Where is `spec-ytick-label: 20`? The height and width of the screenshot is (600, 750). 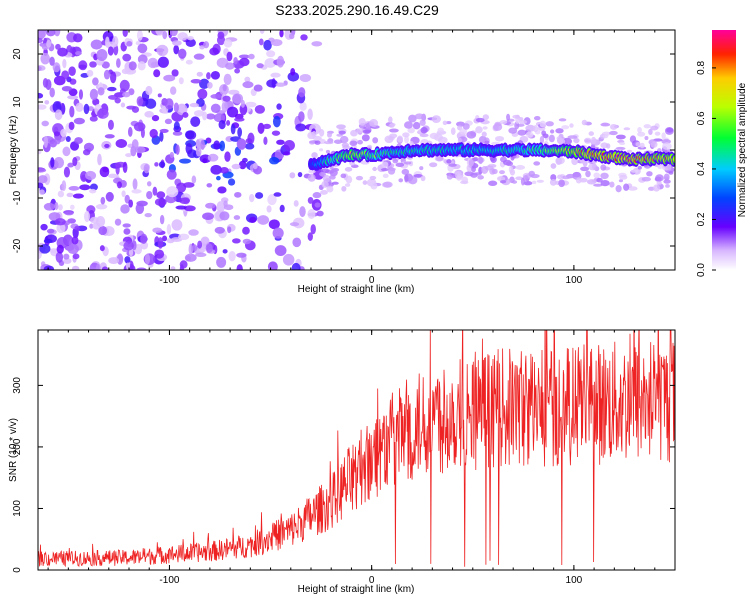
spec-ytick-label: 20 is located at coordinates (17, 54).